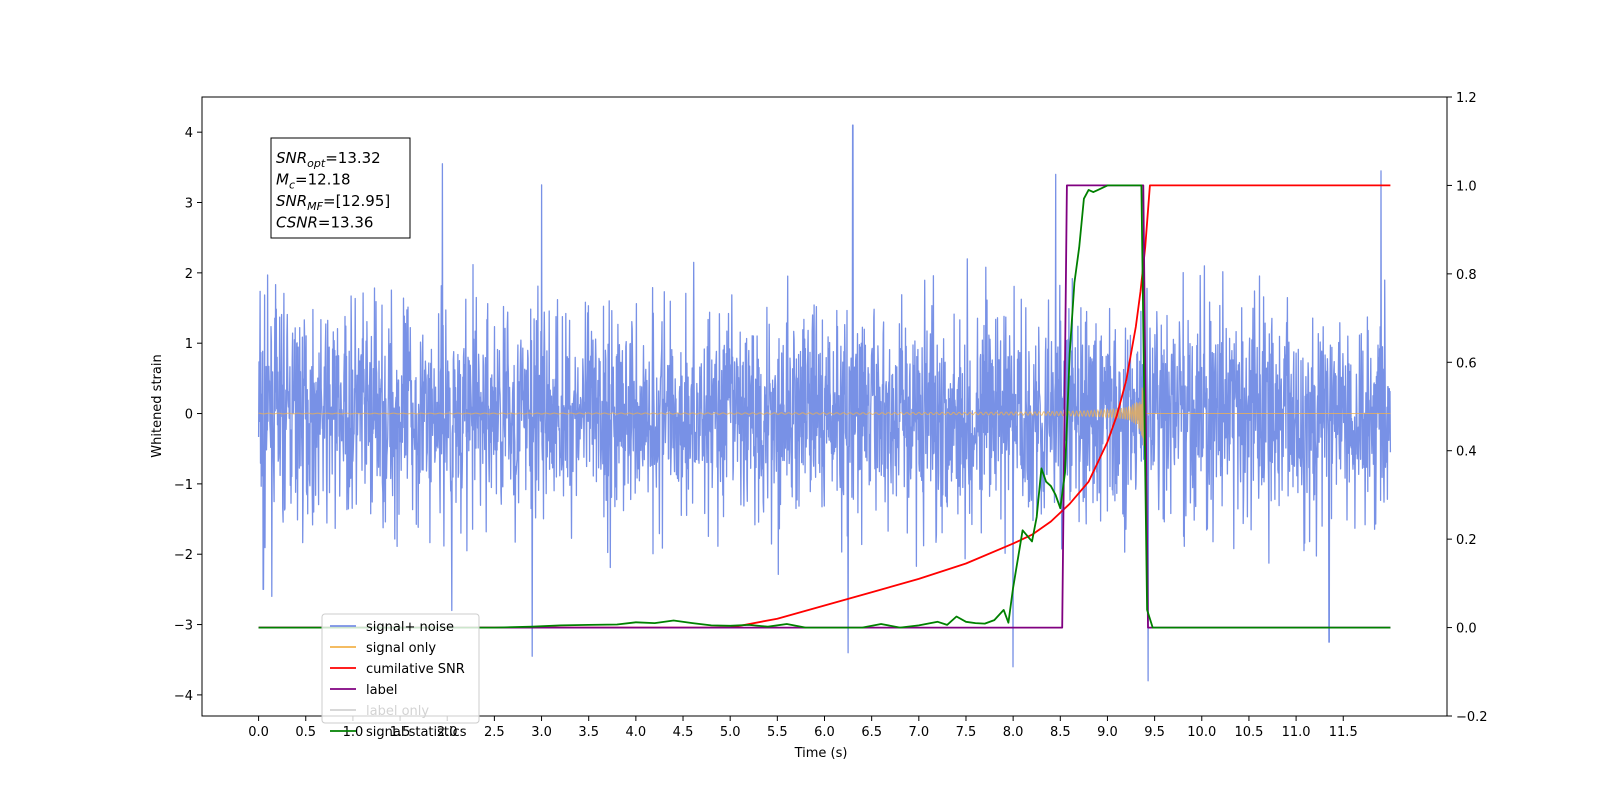 This screenshot has height=804, width=1600. What do you see at coordinates (871, 732) in the screenshot?
I see `x-tick-label: 6.5` at bounding box center [871, 732].